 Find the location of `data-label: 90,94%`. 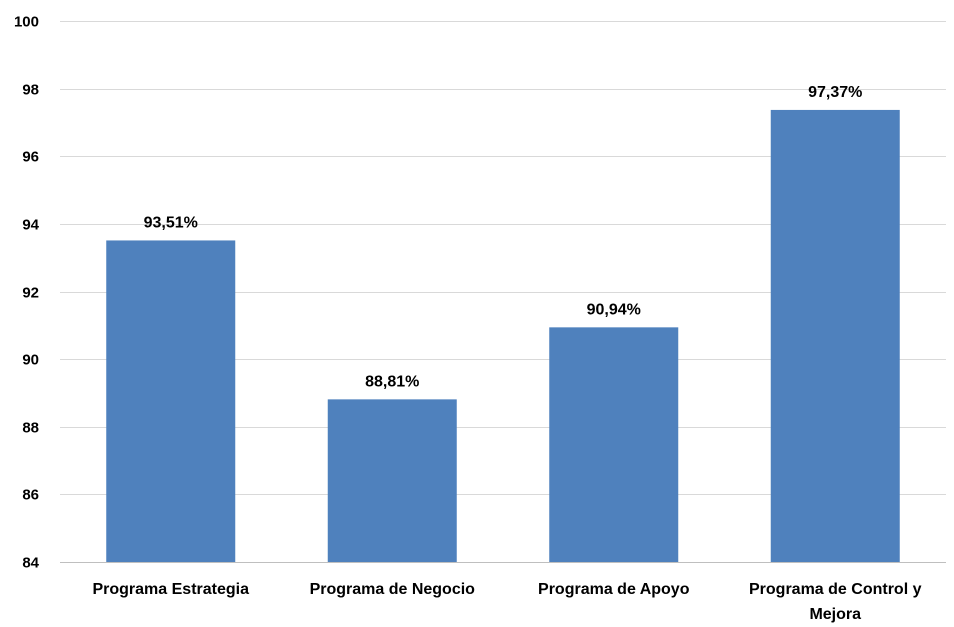

data-label: 90,94% is located at coordinates (614, 309).